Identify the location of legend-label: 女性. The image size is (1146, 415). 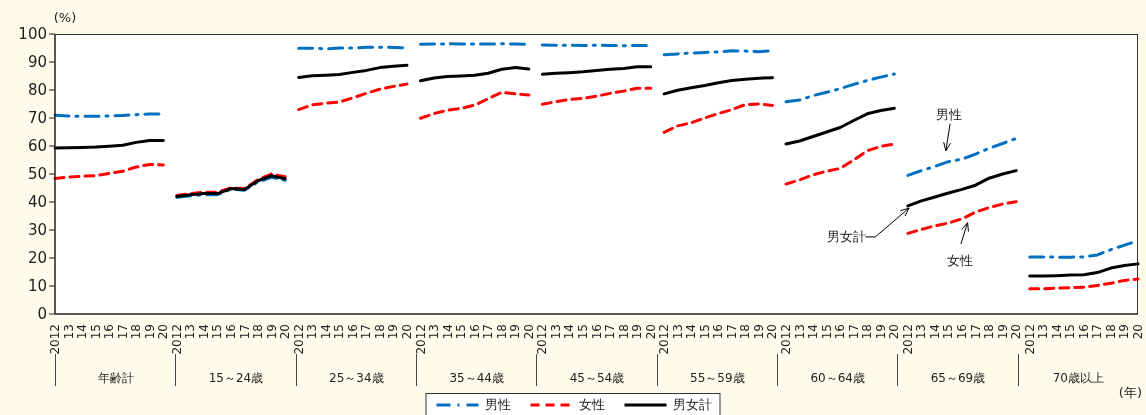
(591, 405).